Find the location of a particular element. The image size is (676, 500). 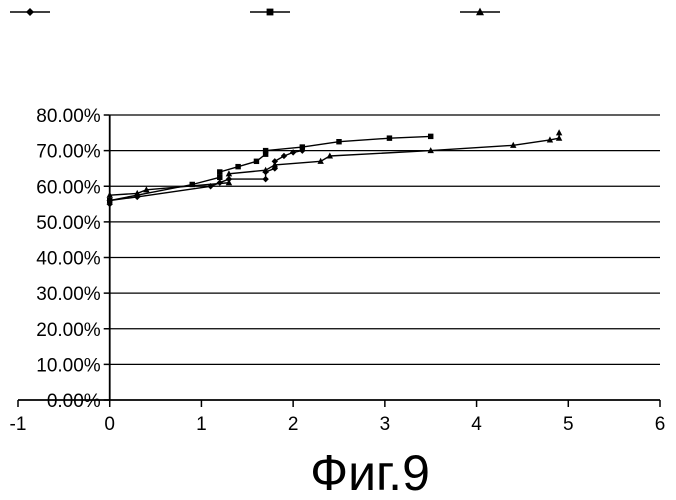

legend-item-triangle is located at coordinates (480, 12).